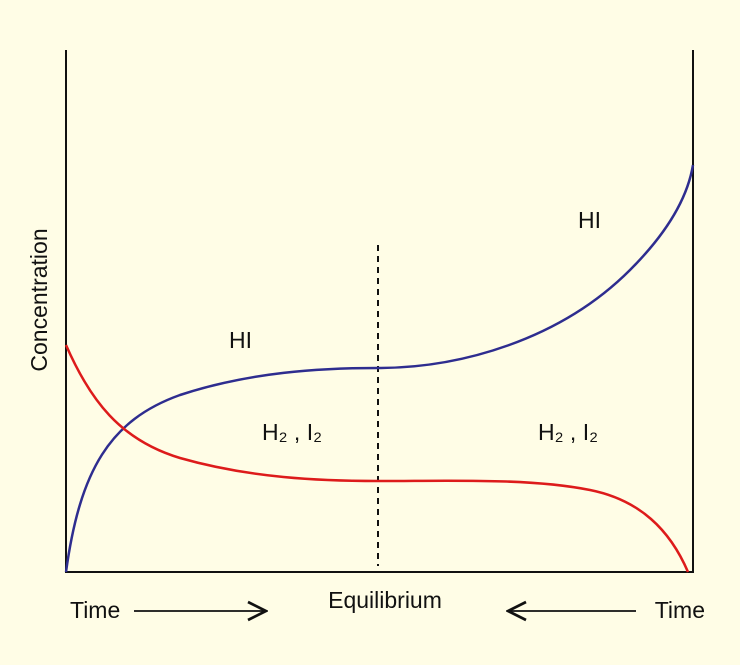  What do you see at coordinates (95, 610) in the screenshot?
I see `left-time-label: Time` at bounding box center [95, 610].